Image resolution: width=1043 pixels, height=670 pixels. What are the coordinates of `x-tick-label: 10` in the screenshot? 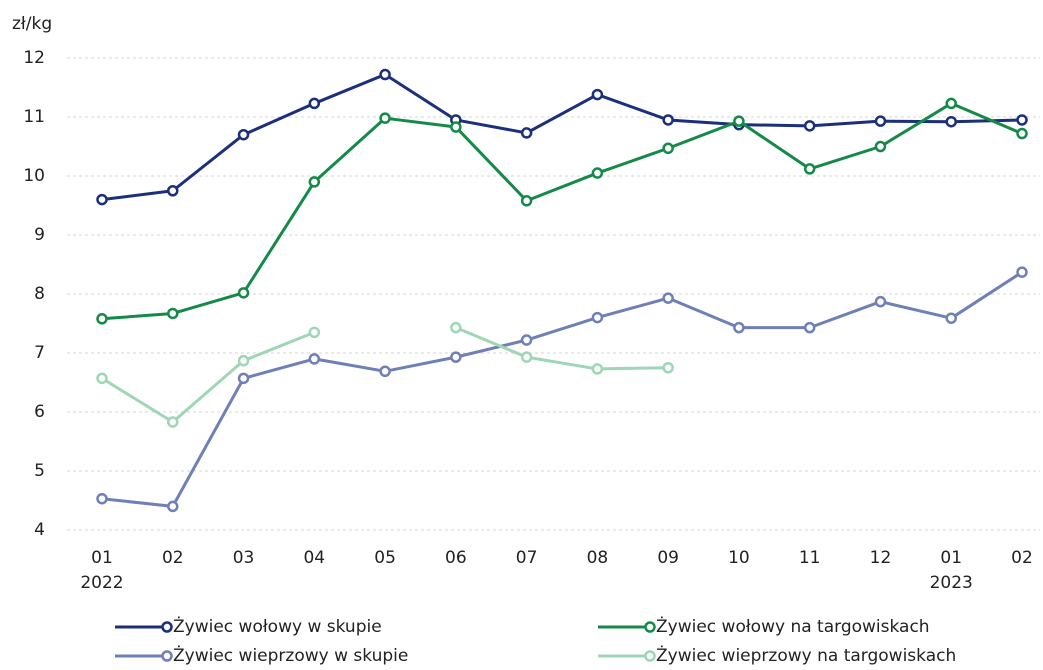 It's located at (739, 558).